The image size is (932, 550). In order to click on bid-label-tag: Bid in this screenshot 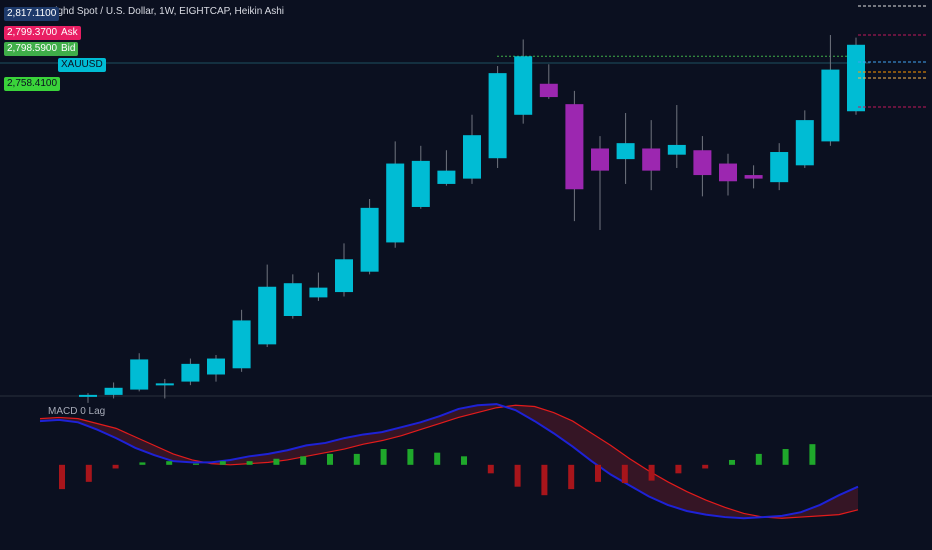, I will do `click(68, 49)`.